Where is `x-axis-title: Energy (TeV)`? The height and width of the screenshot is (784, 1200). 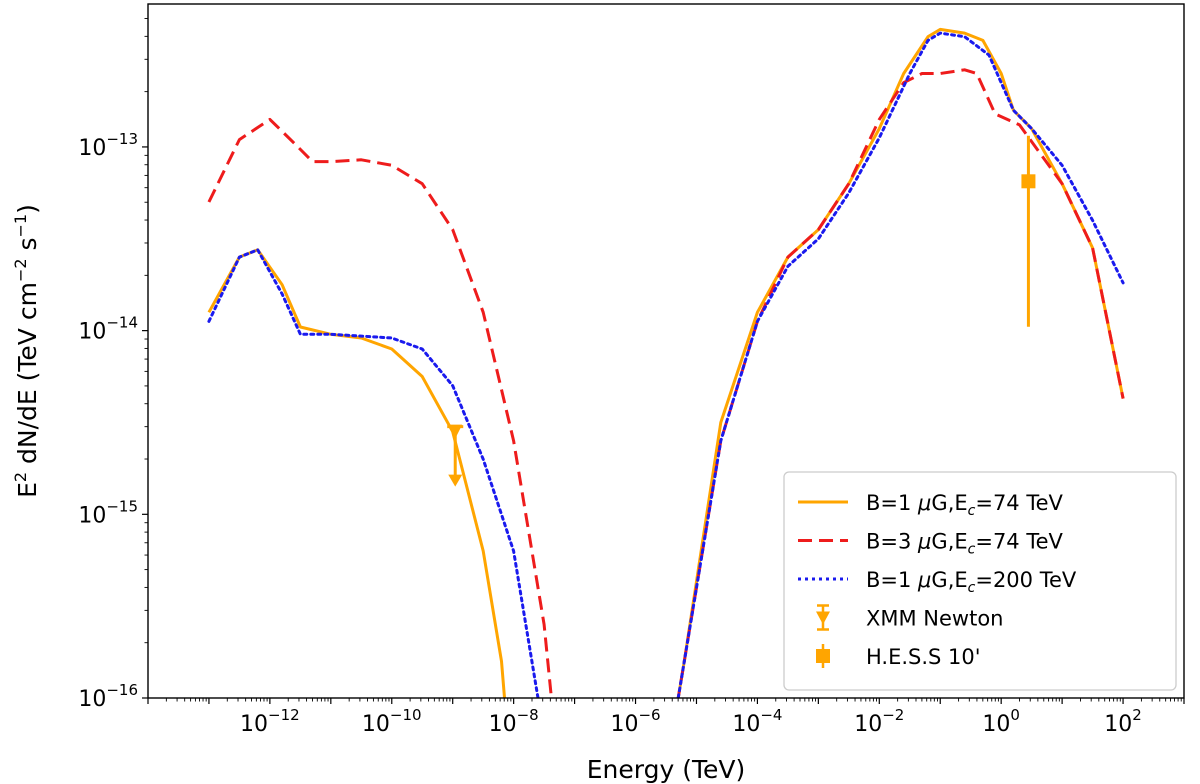
x-axis-title: Energy (TeV) is located at coordinates (666, 769).